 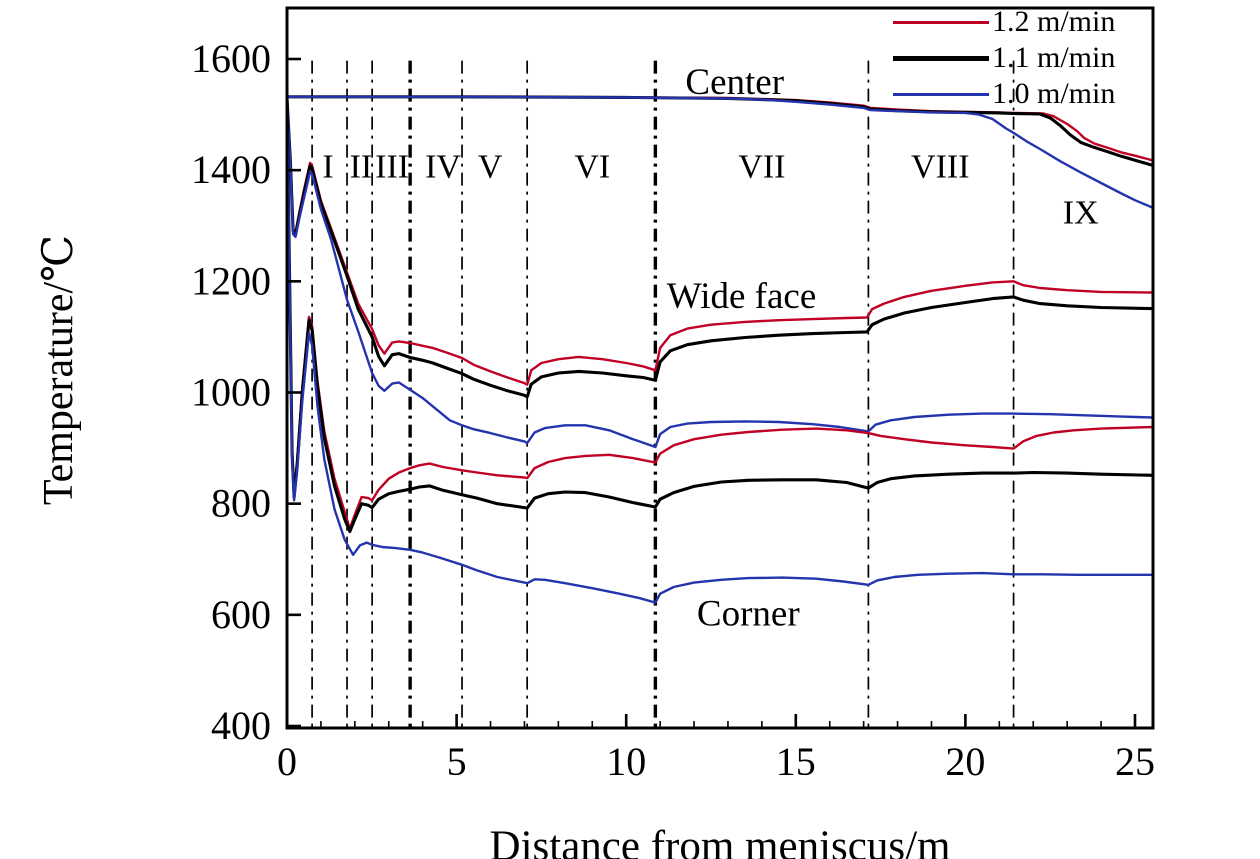 What do you see at coordinates (392, 167) in the screenshot?
I see `zone-label-III: III` at bounding box center [392, 167].